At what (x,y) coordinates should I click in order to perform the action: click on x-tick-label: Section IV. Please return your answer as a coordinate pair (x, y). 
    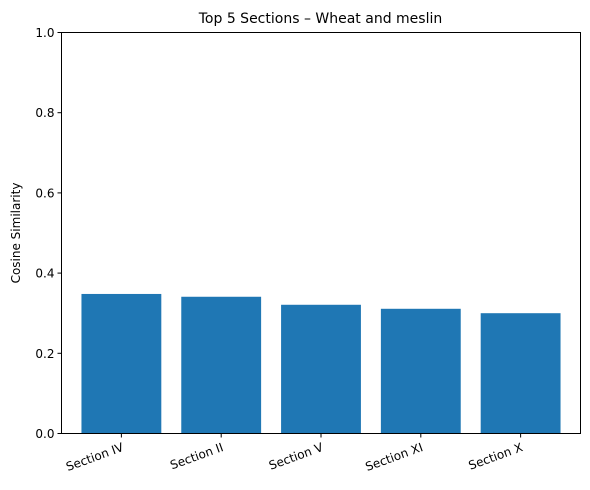
    Looking at the image, I should click on (95, 457).